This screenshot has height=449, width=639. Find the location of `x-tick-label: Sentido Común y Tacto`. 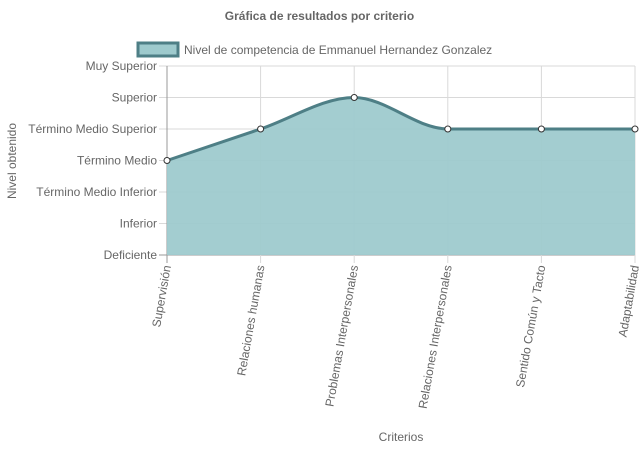

x-tick-label: Sentido Común y Tacto is located at coordinates (530, 326).